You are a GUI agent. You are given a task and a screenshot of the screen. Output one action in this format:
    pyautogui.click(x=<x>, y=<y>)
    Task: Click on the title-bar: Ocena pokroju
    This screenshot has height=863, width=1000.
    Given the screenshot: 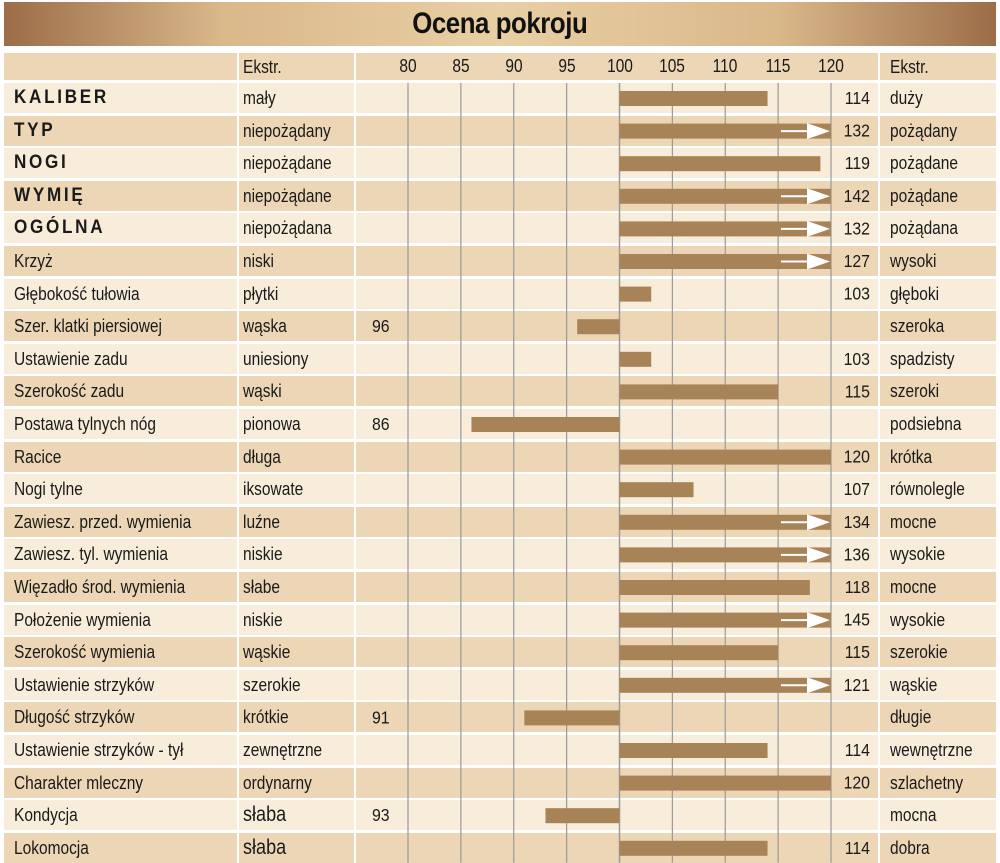 What is the action you would take?
    pyautogui.click(x=500, y=24)
    